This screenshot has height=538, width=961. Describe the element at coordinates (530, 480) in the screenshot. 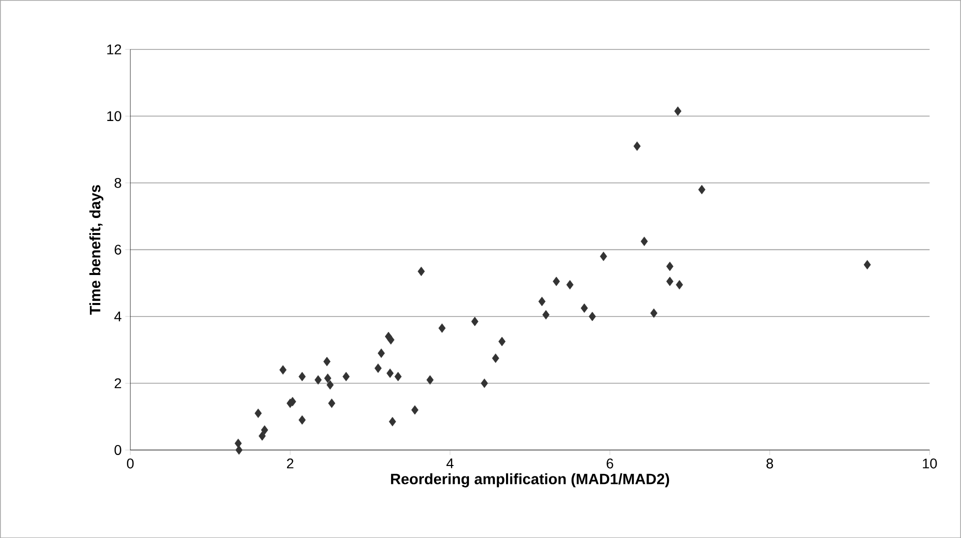

I see `x-axis-title: Reordering amplification (MAD1/MAD2)` at that location.